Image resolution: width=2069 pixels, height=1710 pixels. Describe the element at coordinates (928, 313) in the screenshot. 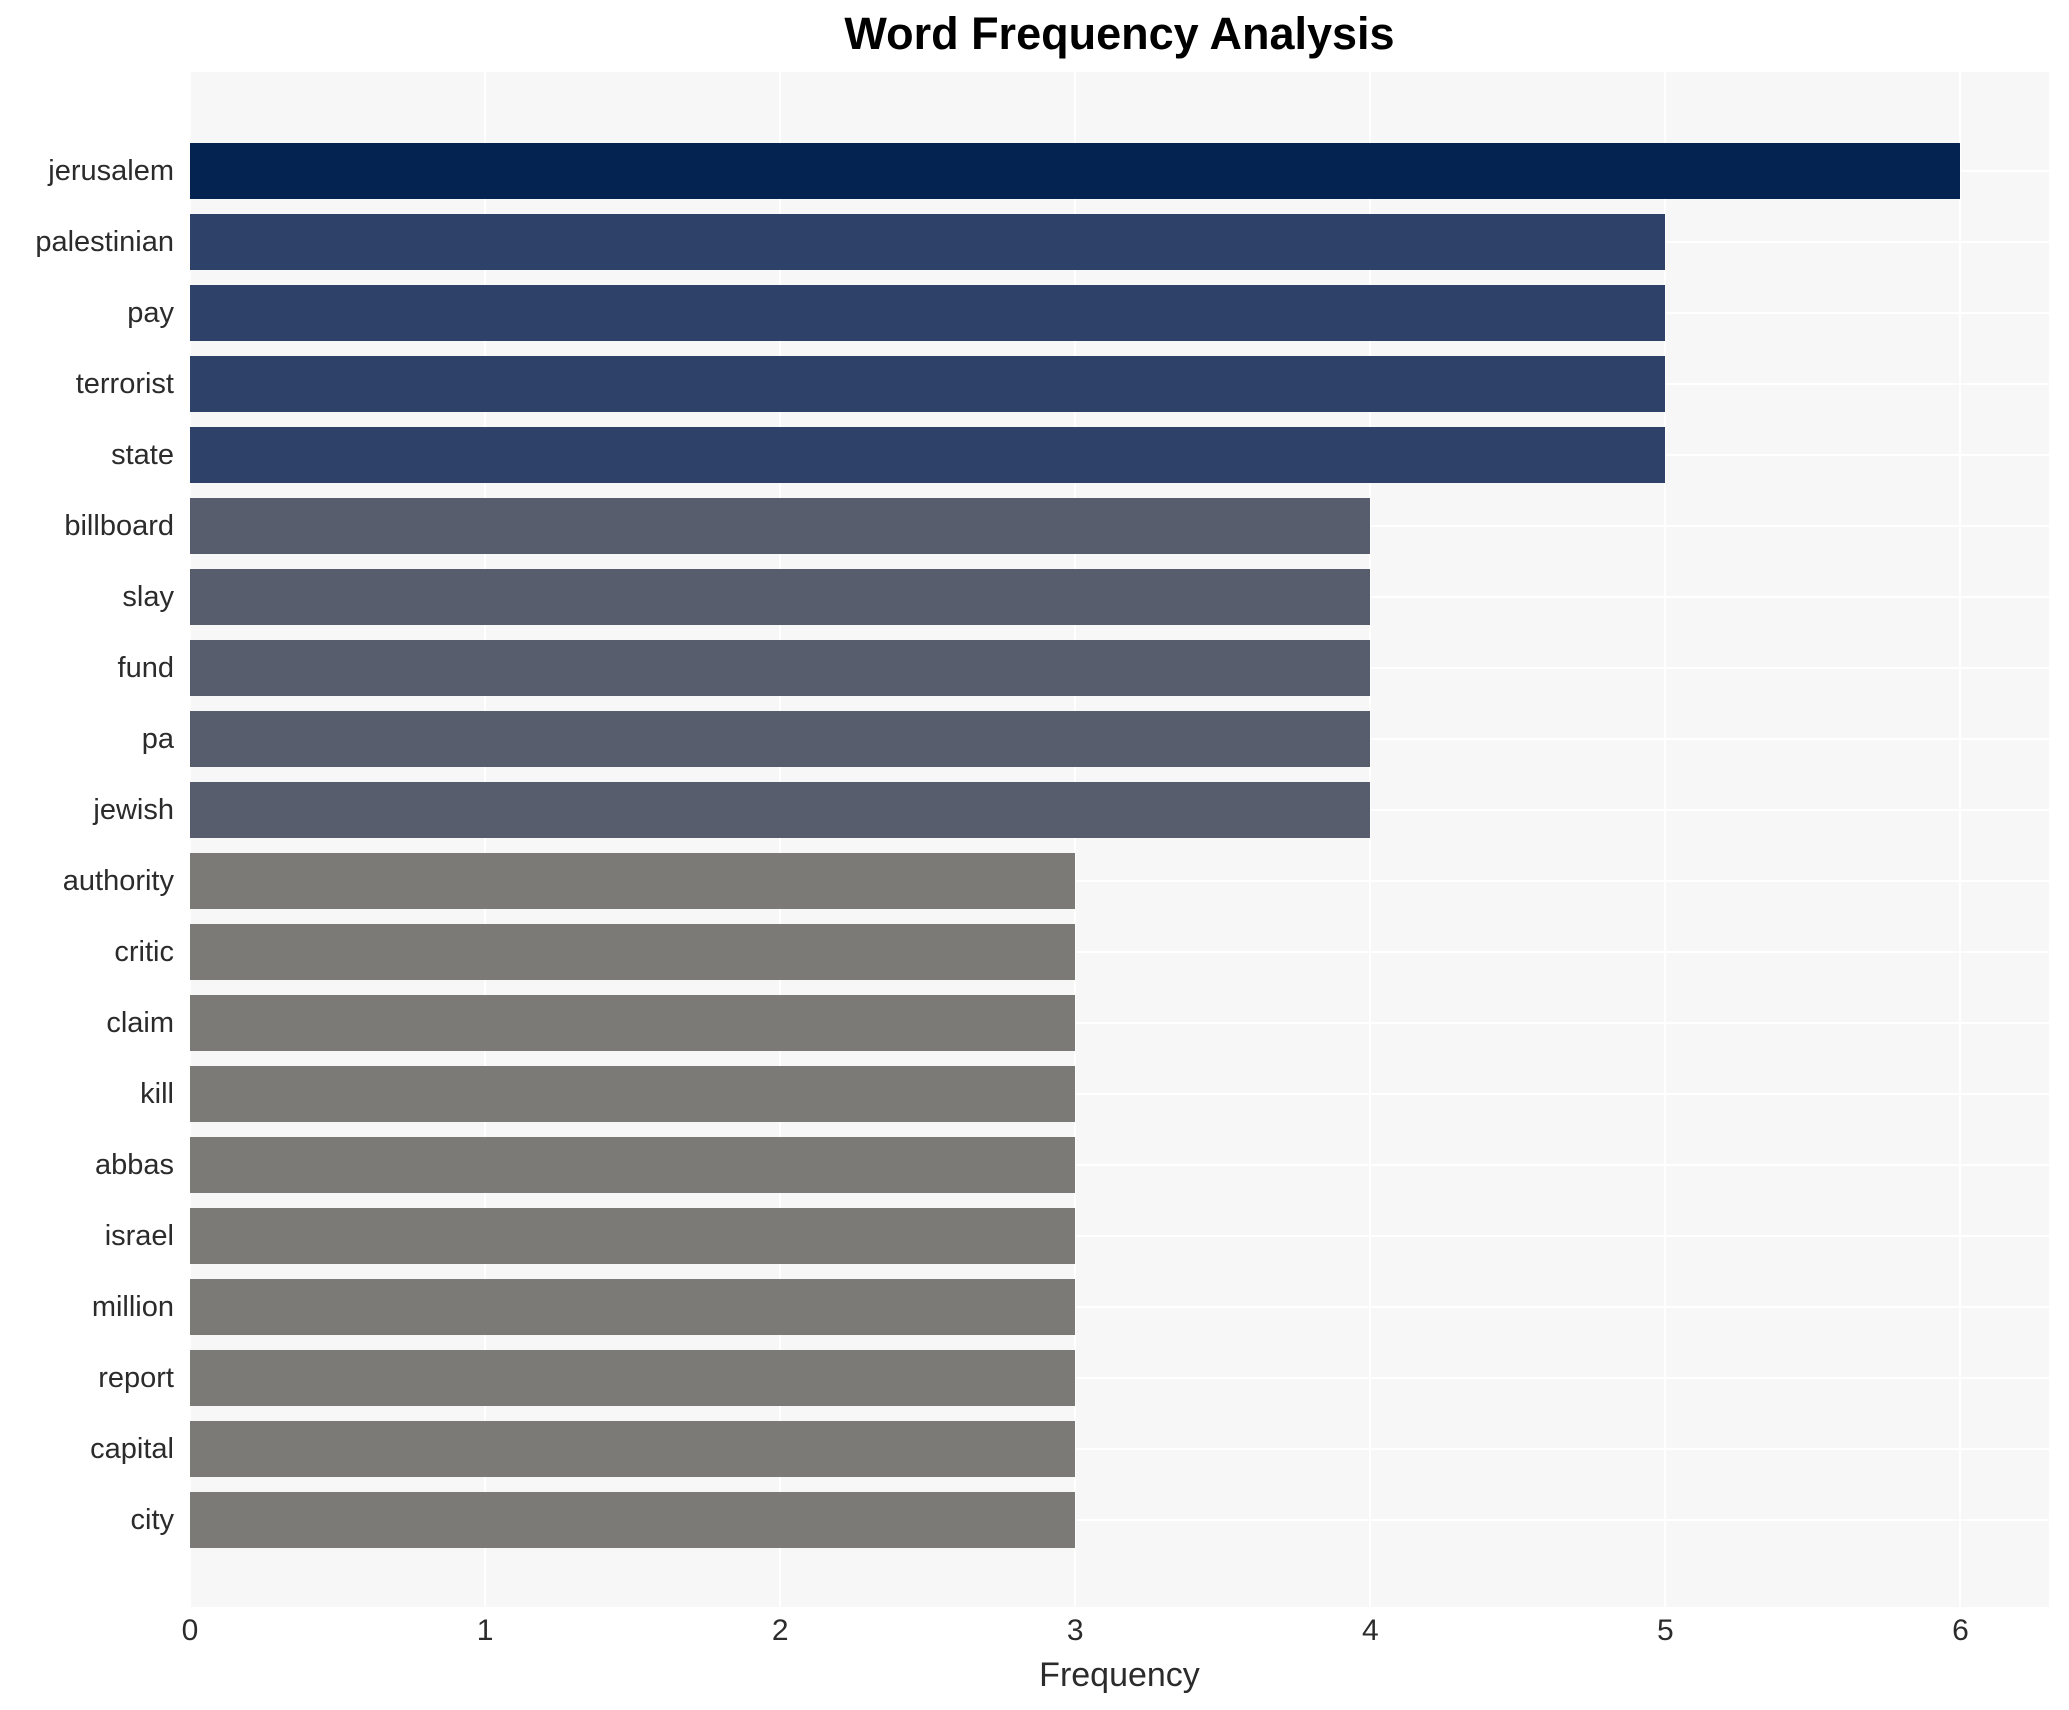

I see `bar-pay` at that location.